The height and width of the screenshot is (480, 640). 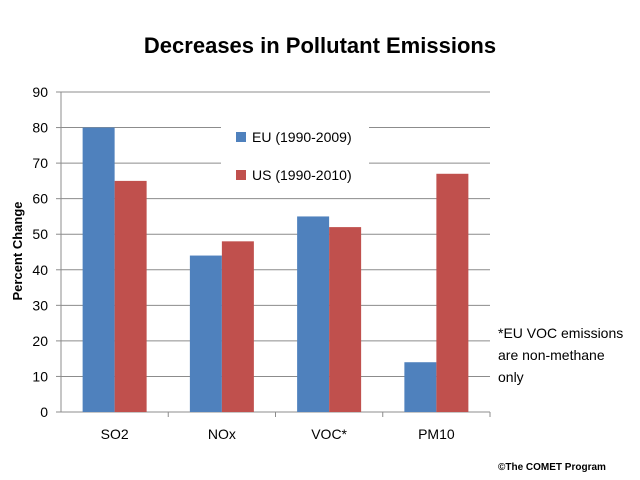 What do you see at coordinates (329, 434) in the screenshot?
I see `x-tick-label: VOC*` at bounding box center [329, 434].